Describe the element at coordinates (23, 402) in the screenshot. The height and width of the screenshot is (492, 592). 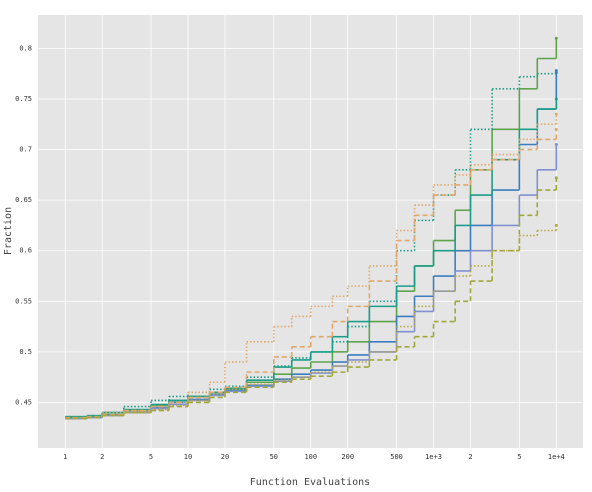
I see `y-tick-label: 0.45` at that location.